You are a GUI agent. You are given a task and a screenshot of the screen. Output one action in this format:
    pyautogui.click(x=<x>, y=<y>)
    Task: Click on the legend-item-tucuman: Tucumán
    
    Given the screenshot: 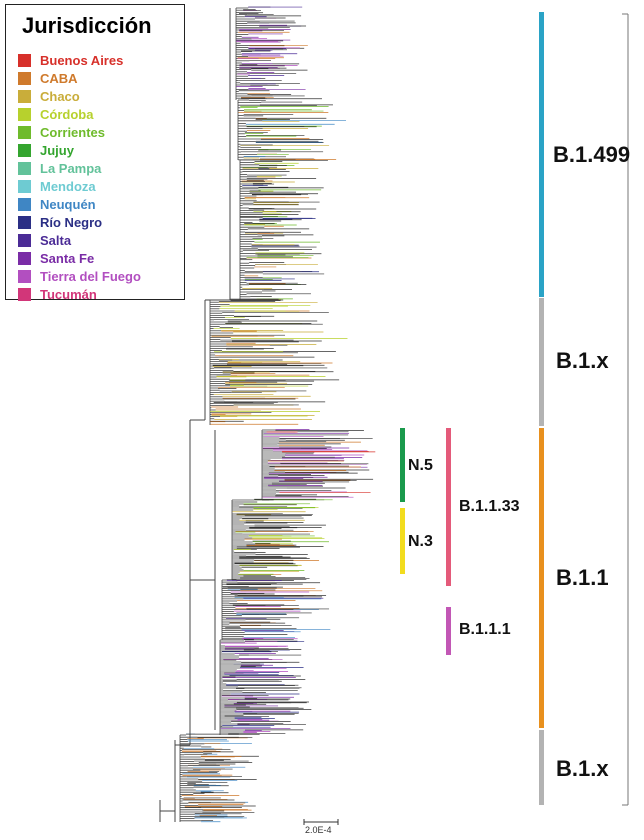 What is the action you would take?
    pyautogui.click(x=79, y=294)
    